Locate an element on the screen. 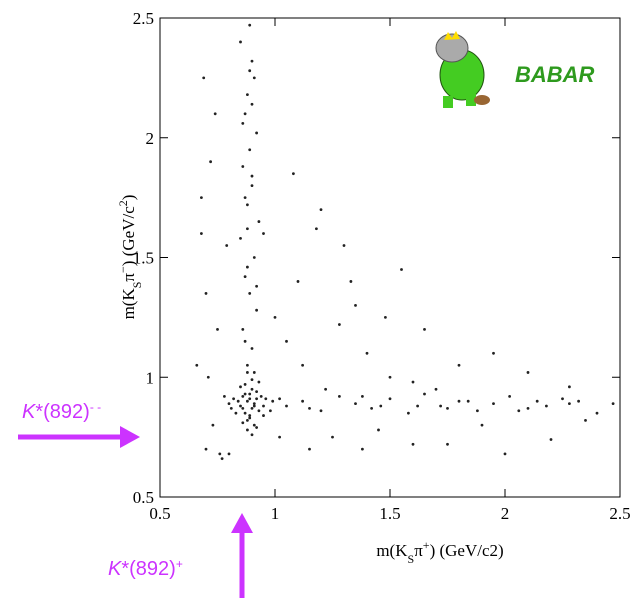 This screenshot has height=600, width=641. y-label-part: 2 is located at coordinates (123, 203).